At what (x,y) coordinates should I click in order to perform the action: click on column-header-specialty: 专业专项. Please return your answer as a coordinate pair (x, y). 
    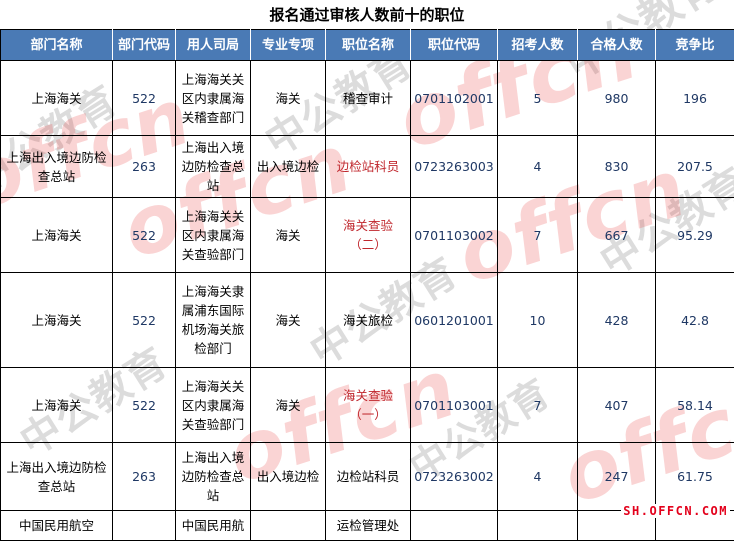
    Looking at the image, I should click on (288, 45).